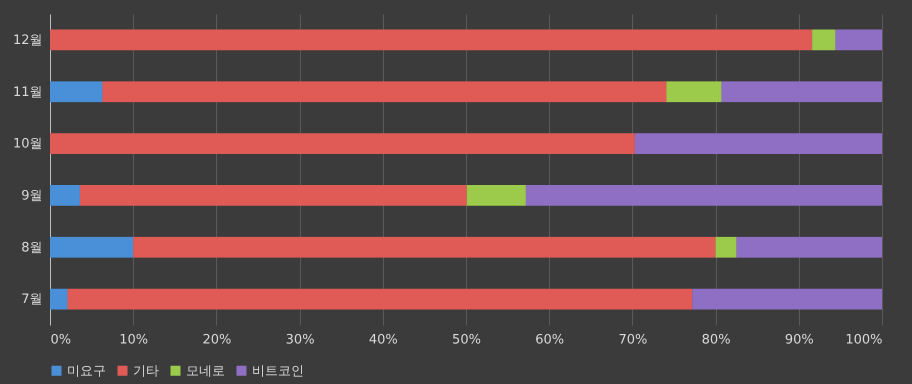 The height and width of the screenshot is (384, 912). I want to click on x-tick-label: 40%, so click(383, 340).